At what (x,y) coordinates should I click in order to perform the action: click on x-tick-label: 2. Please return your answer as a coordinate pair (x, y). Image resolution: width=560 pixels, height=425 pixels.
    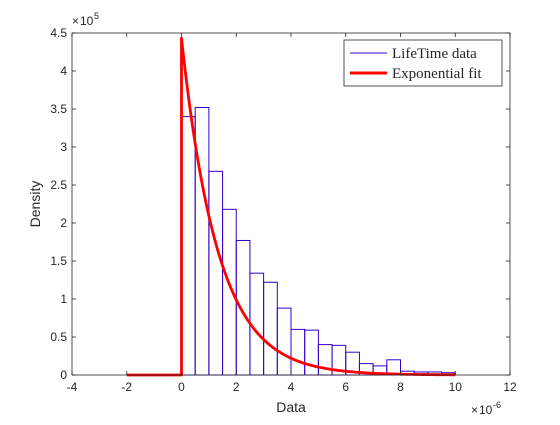
    Looking at the image, I should click on (236, 387).